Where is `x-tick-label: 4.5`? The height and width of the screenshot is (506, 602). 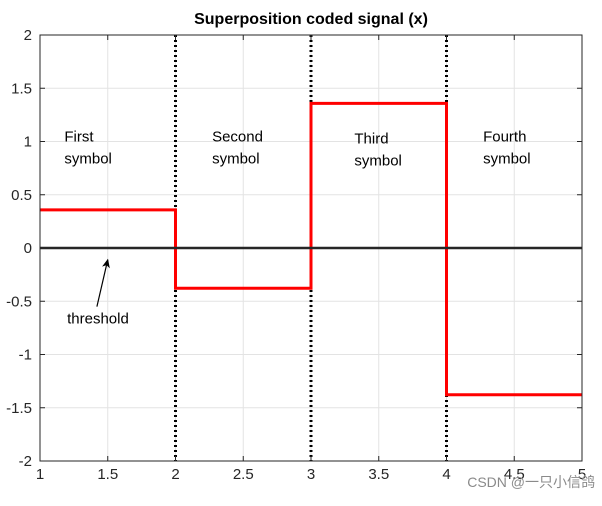 x-tick-label: 4.5 is located at coordinates (514, 474).